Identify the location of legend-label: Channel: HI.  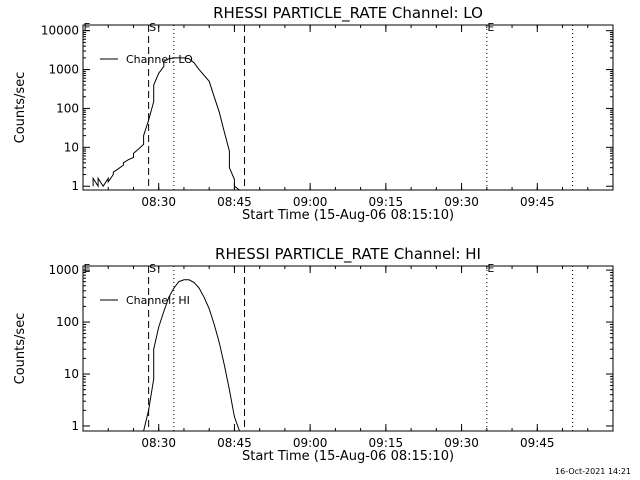
(158, 300).